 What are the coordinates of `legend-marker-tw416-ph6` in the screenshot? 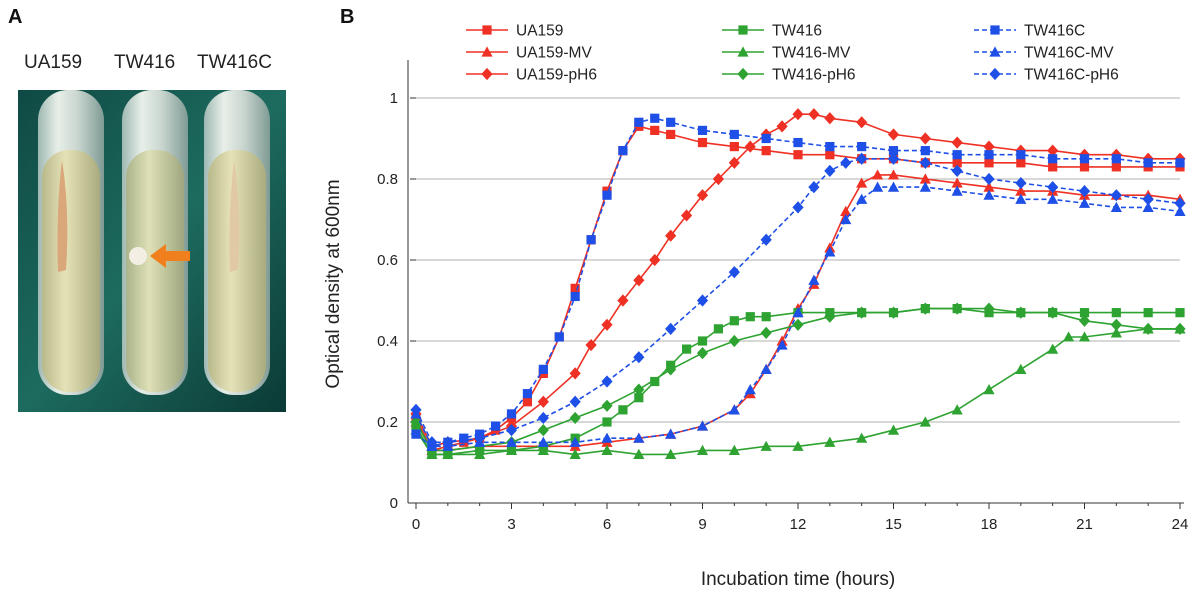 It's located at (743, 74).